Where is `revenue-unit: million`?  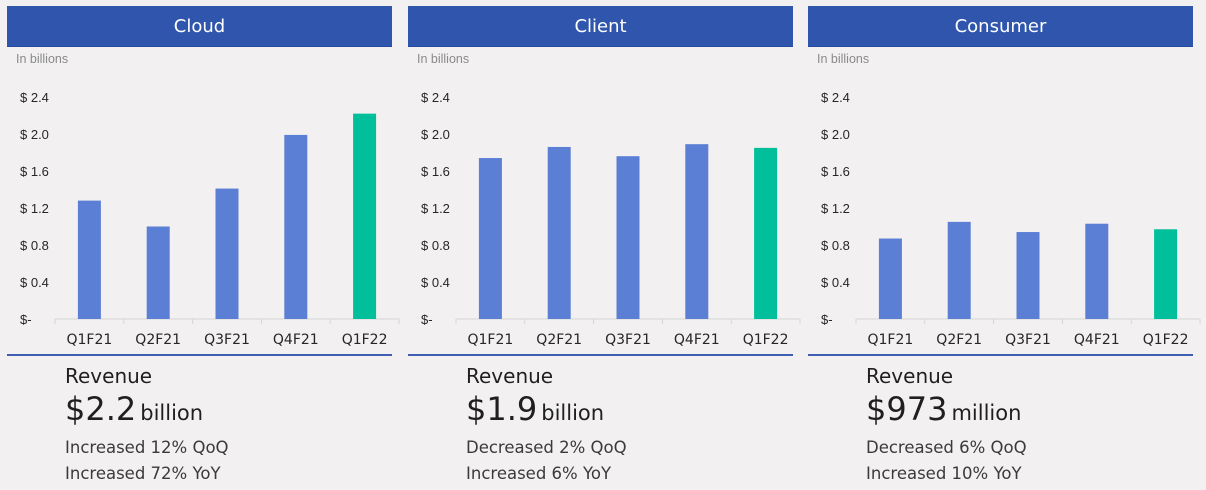 revenue-unit: million is located at coordinates (986, 413).